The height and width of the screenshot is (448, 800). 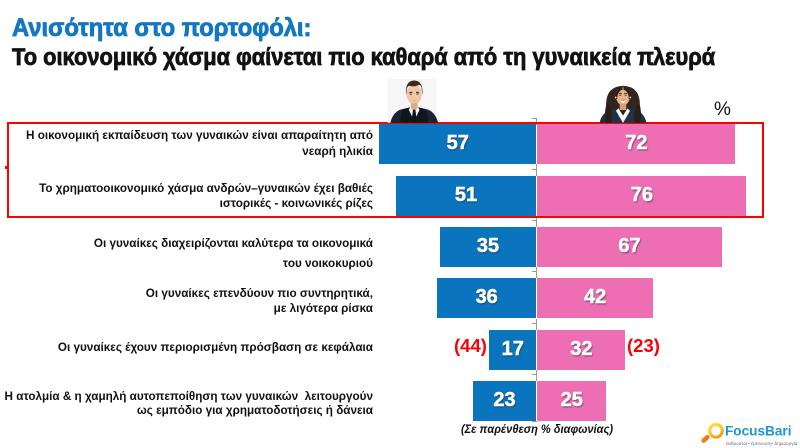 I want to click on svg-text:άνθρωποι • έμπνευση• δημιουργί: άνθρωποι • έμπνευση• δημιουργία, so click(x=762, y=443).